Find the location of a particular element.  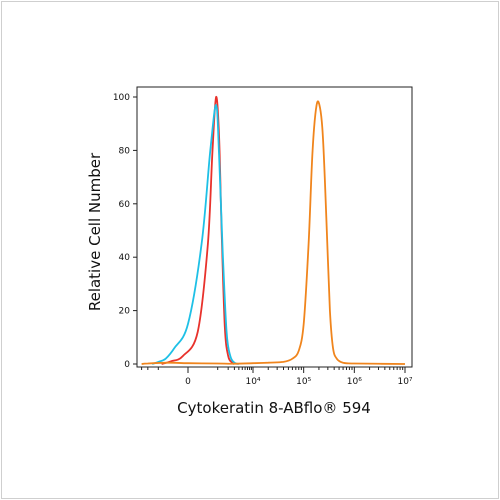

x-axis: 0 10⁴ 10⁵ 10⁶ 10⁷ is located at coordinates (277, 377).